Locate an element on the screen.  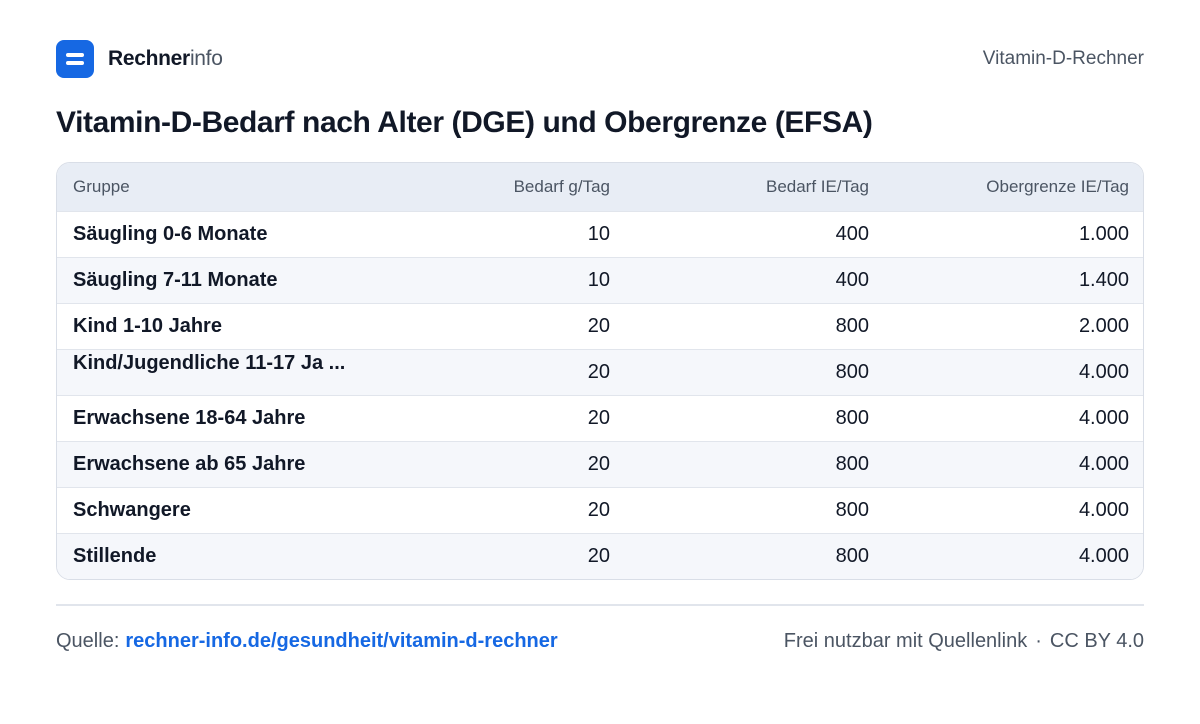
column-header-obergrenze: Obergrenze IE/Tag is located at coordinates (1057, 186).